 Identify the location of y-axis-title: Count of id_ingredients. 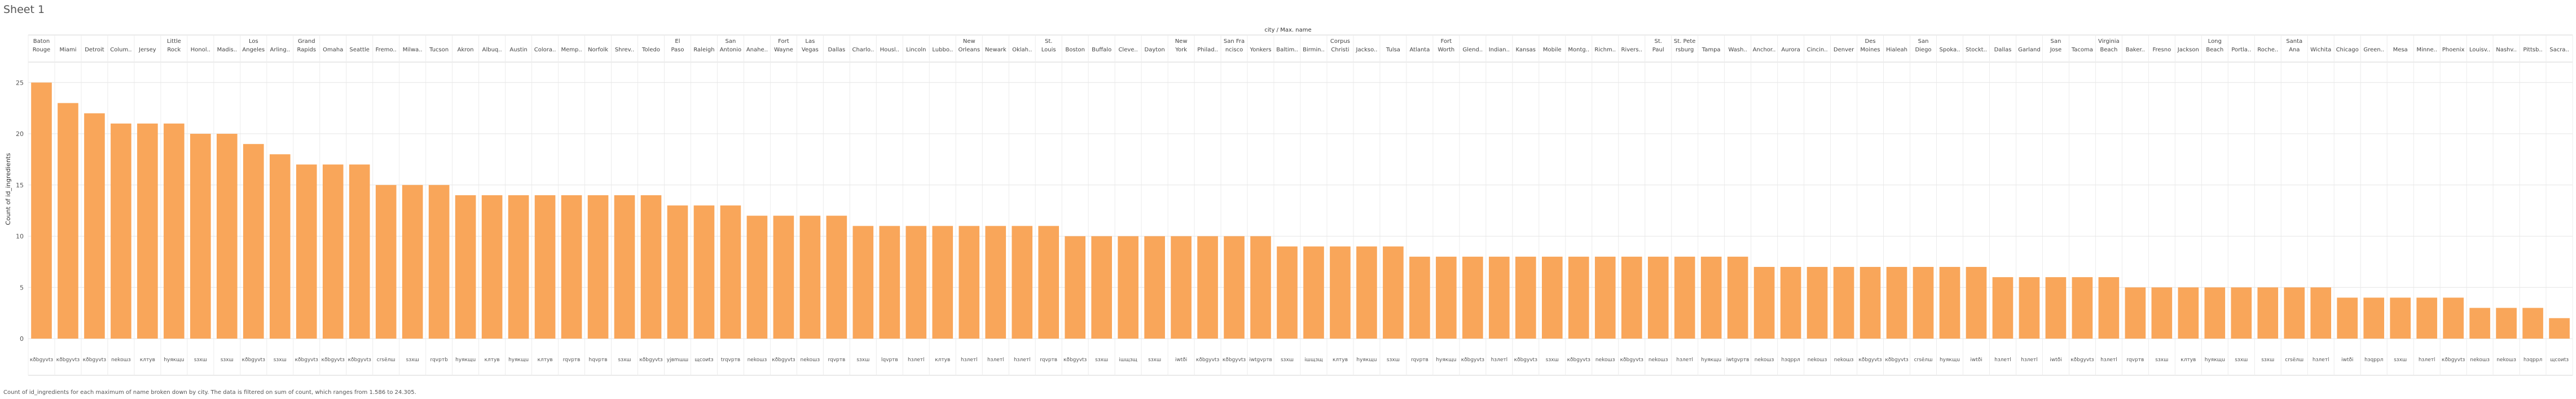
(8, 189).